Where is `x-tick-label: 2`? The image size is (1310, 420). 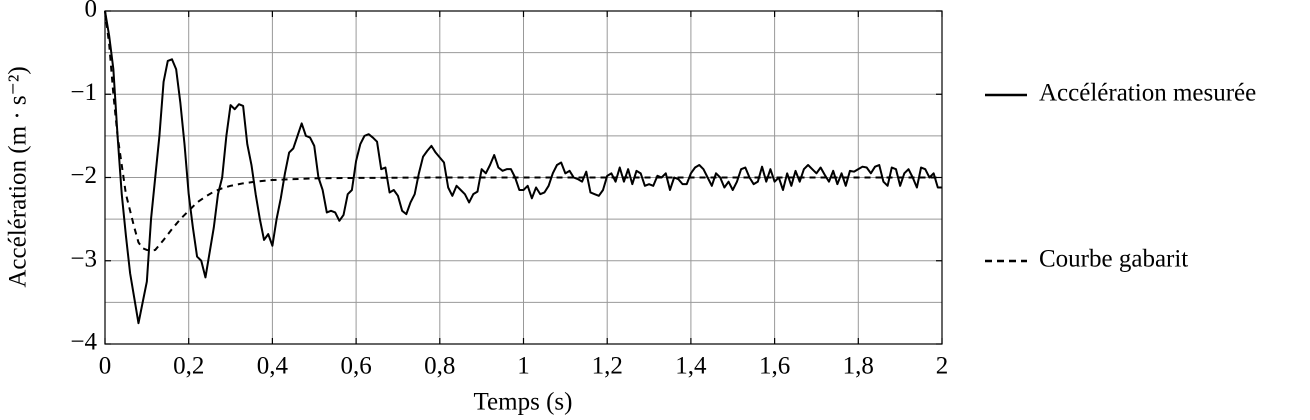
x-tick-label: 2 is located at coordinates (942, 366).